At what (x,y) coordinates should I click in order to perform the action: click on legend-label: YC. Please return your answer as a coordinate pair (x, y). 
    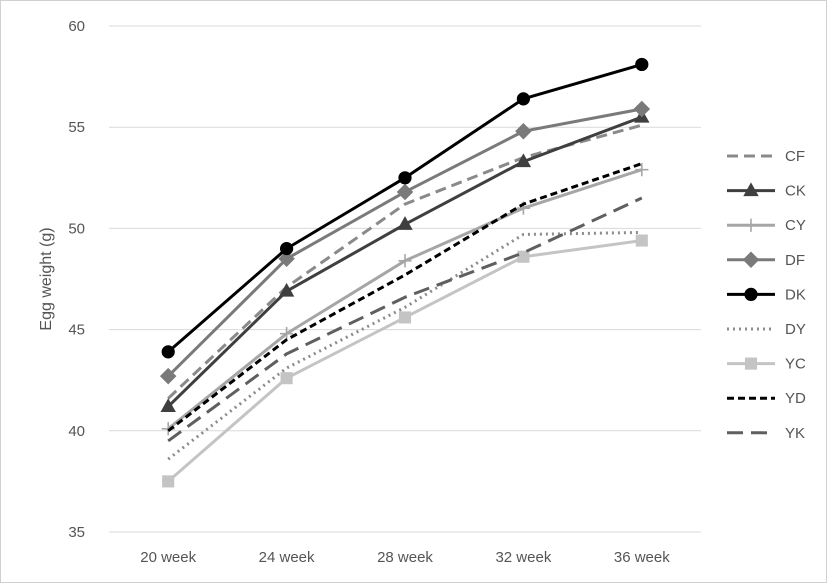
    Looking at the image, I should click on (795, 364).